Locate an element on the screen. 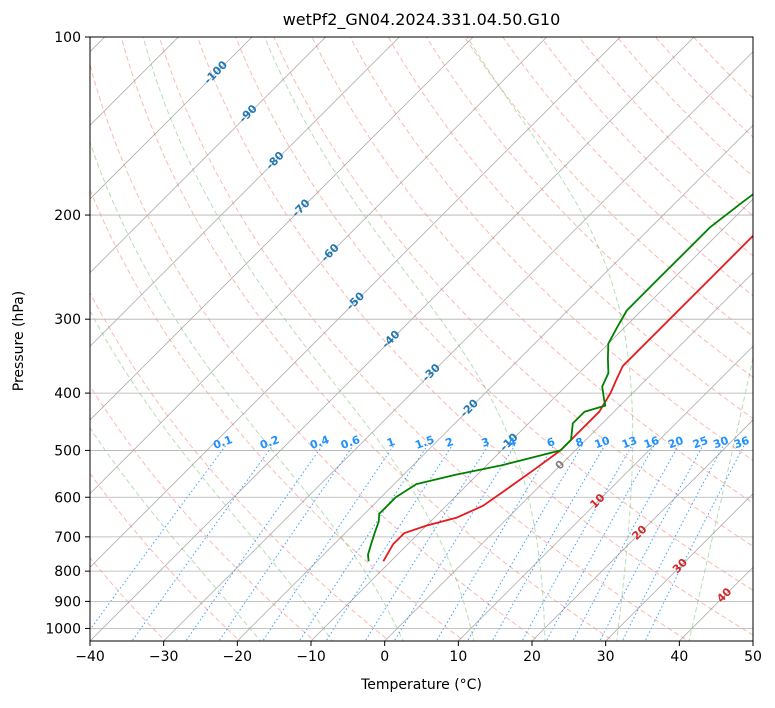  mixing-ratio-label: 4 is located at coordinates (512, 442).